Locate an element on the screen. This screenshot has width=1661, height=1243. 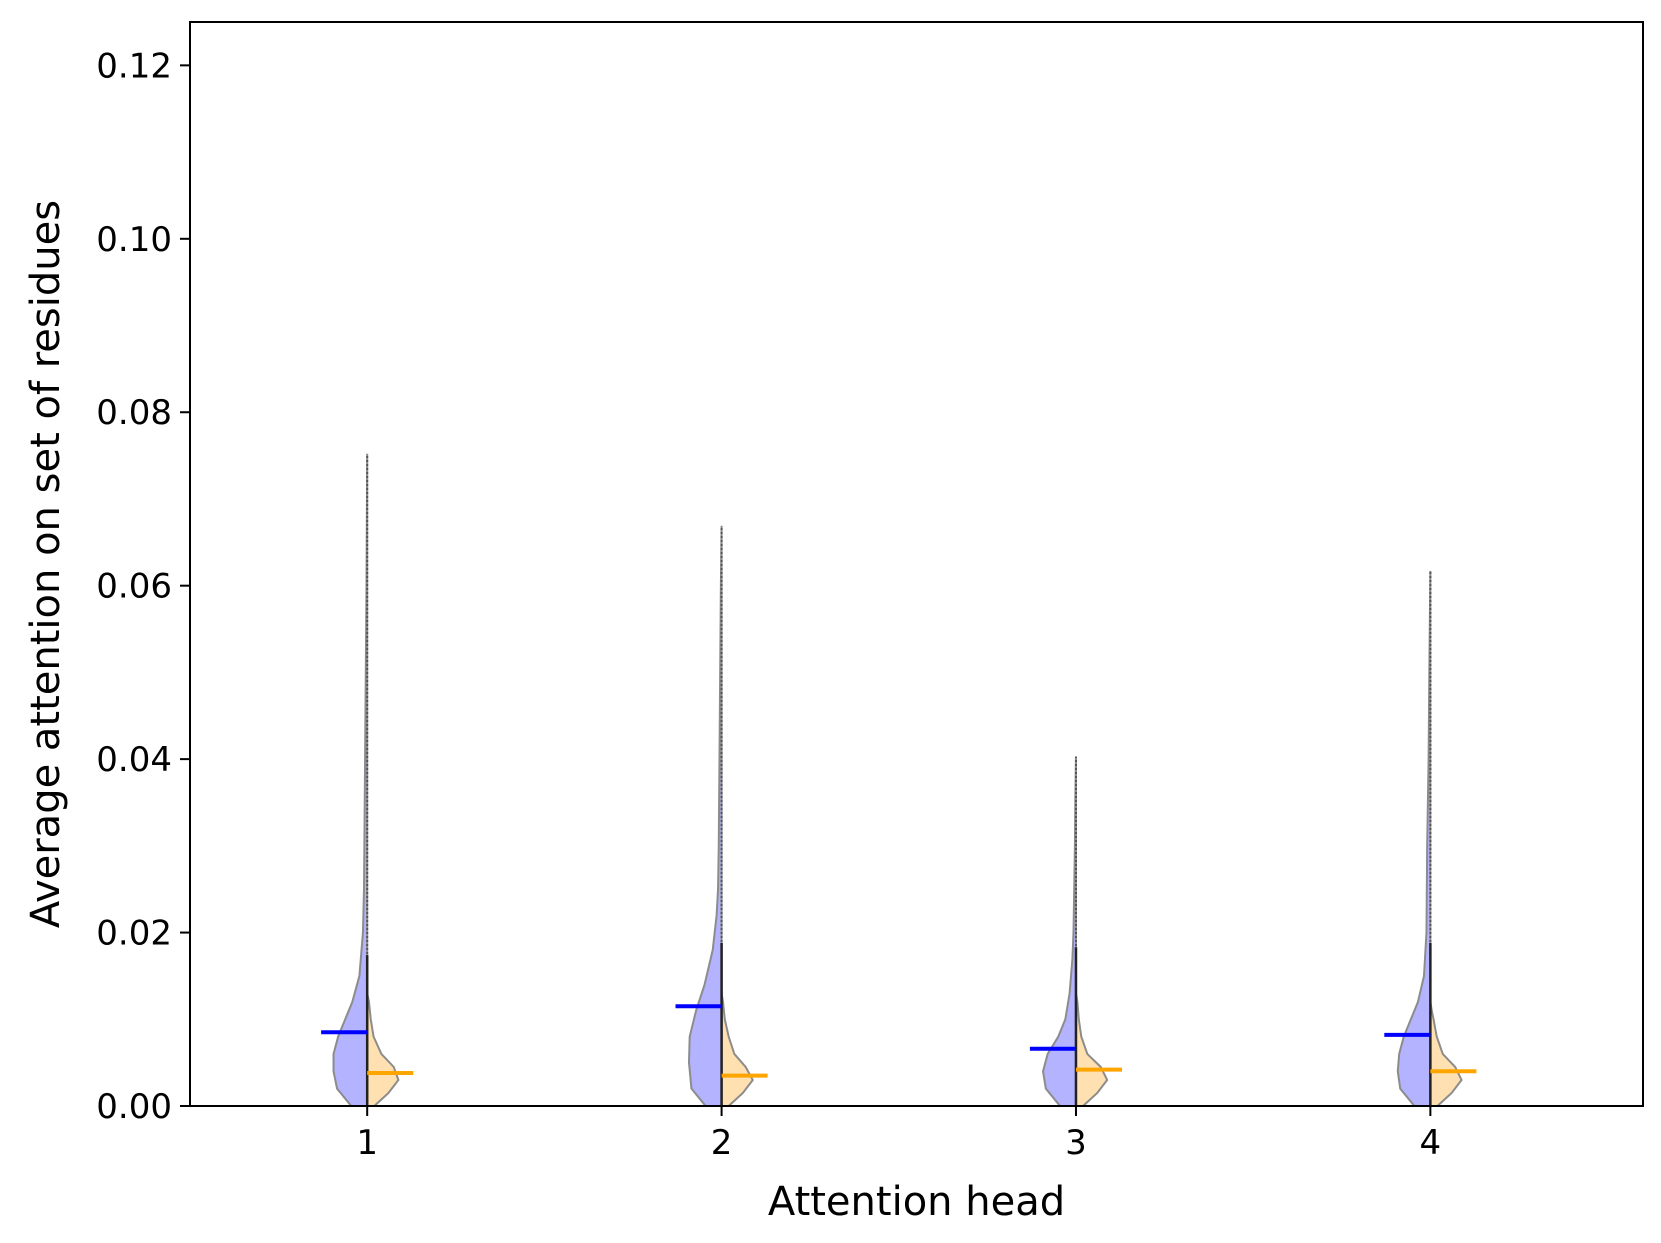
y-tick-label-0: 0.00 is located at coordinates (134, 1107).